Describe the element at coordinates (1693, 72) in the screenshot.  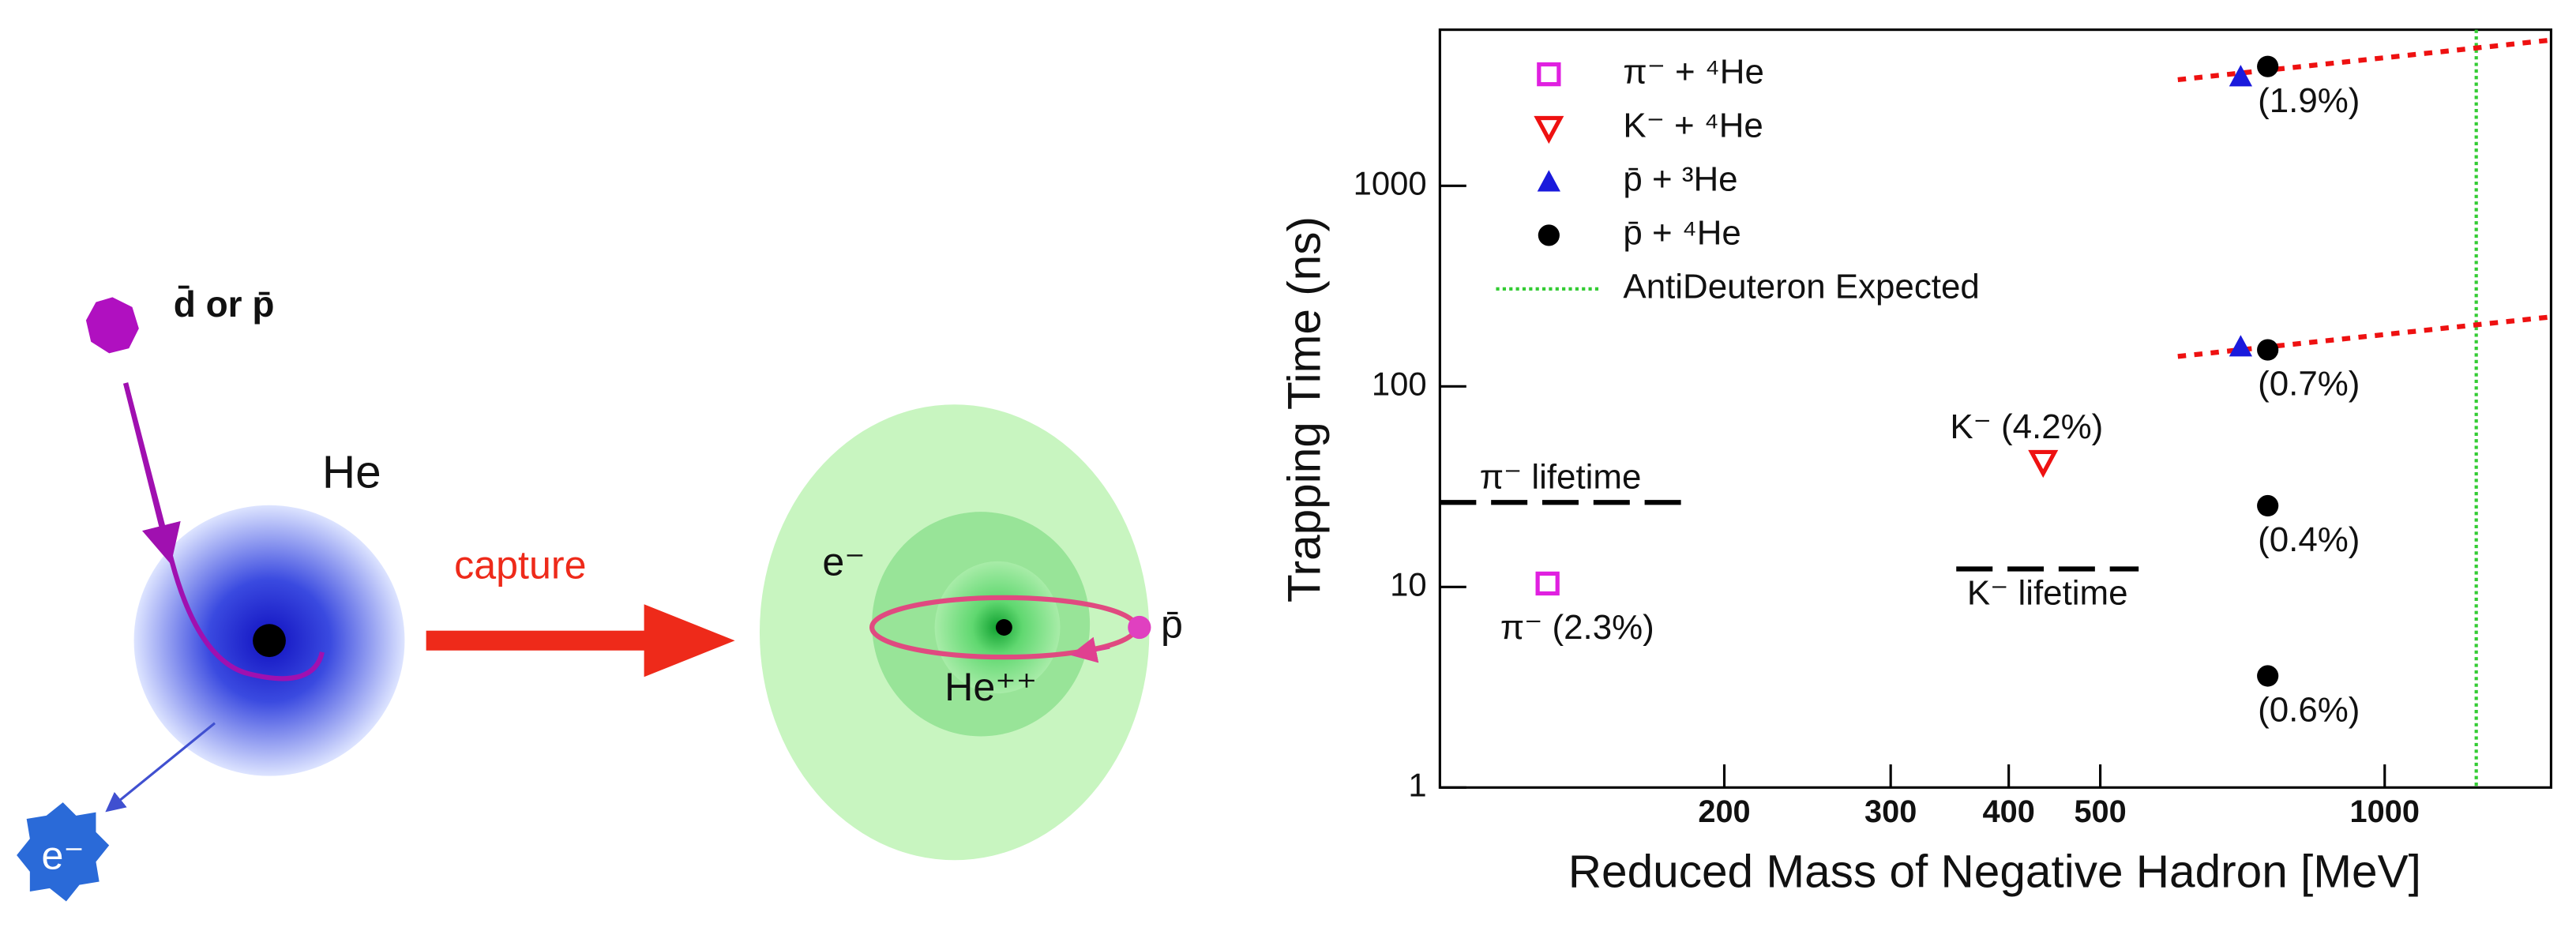
I see `legend-label: π⁻ + ⁴He` at that location.